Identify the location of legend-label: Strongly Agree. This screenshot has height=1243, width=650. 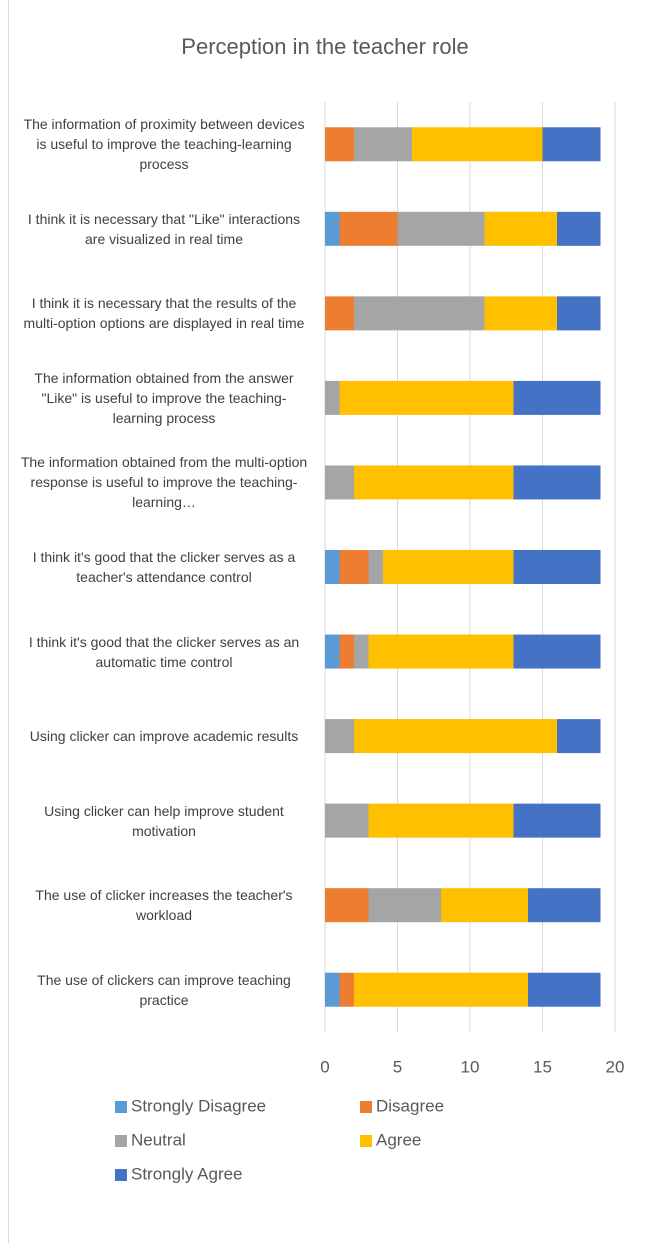
(187, 1173).